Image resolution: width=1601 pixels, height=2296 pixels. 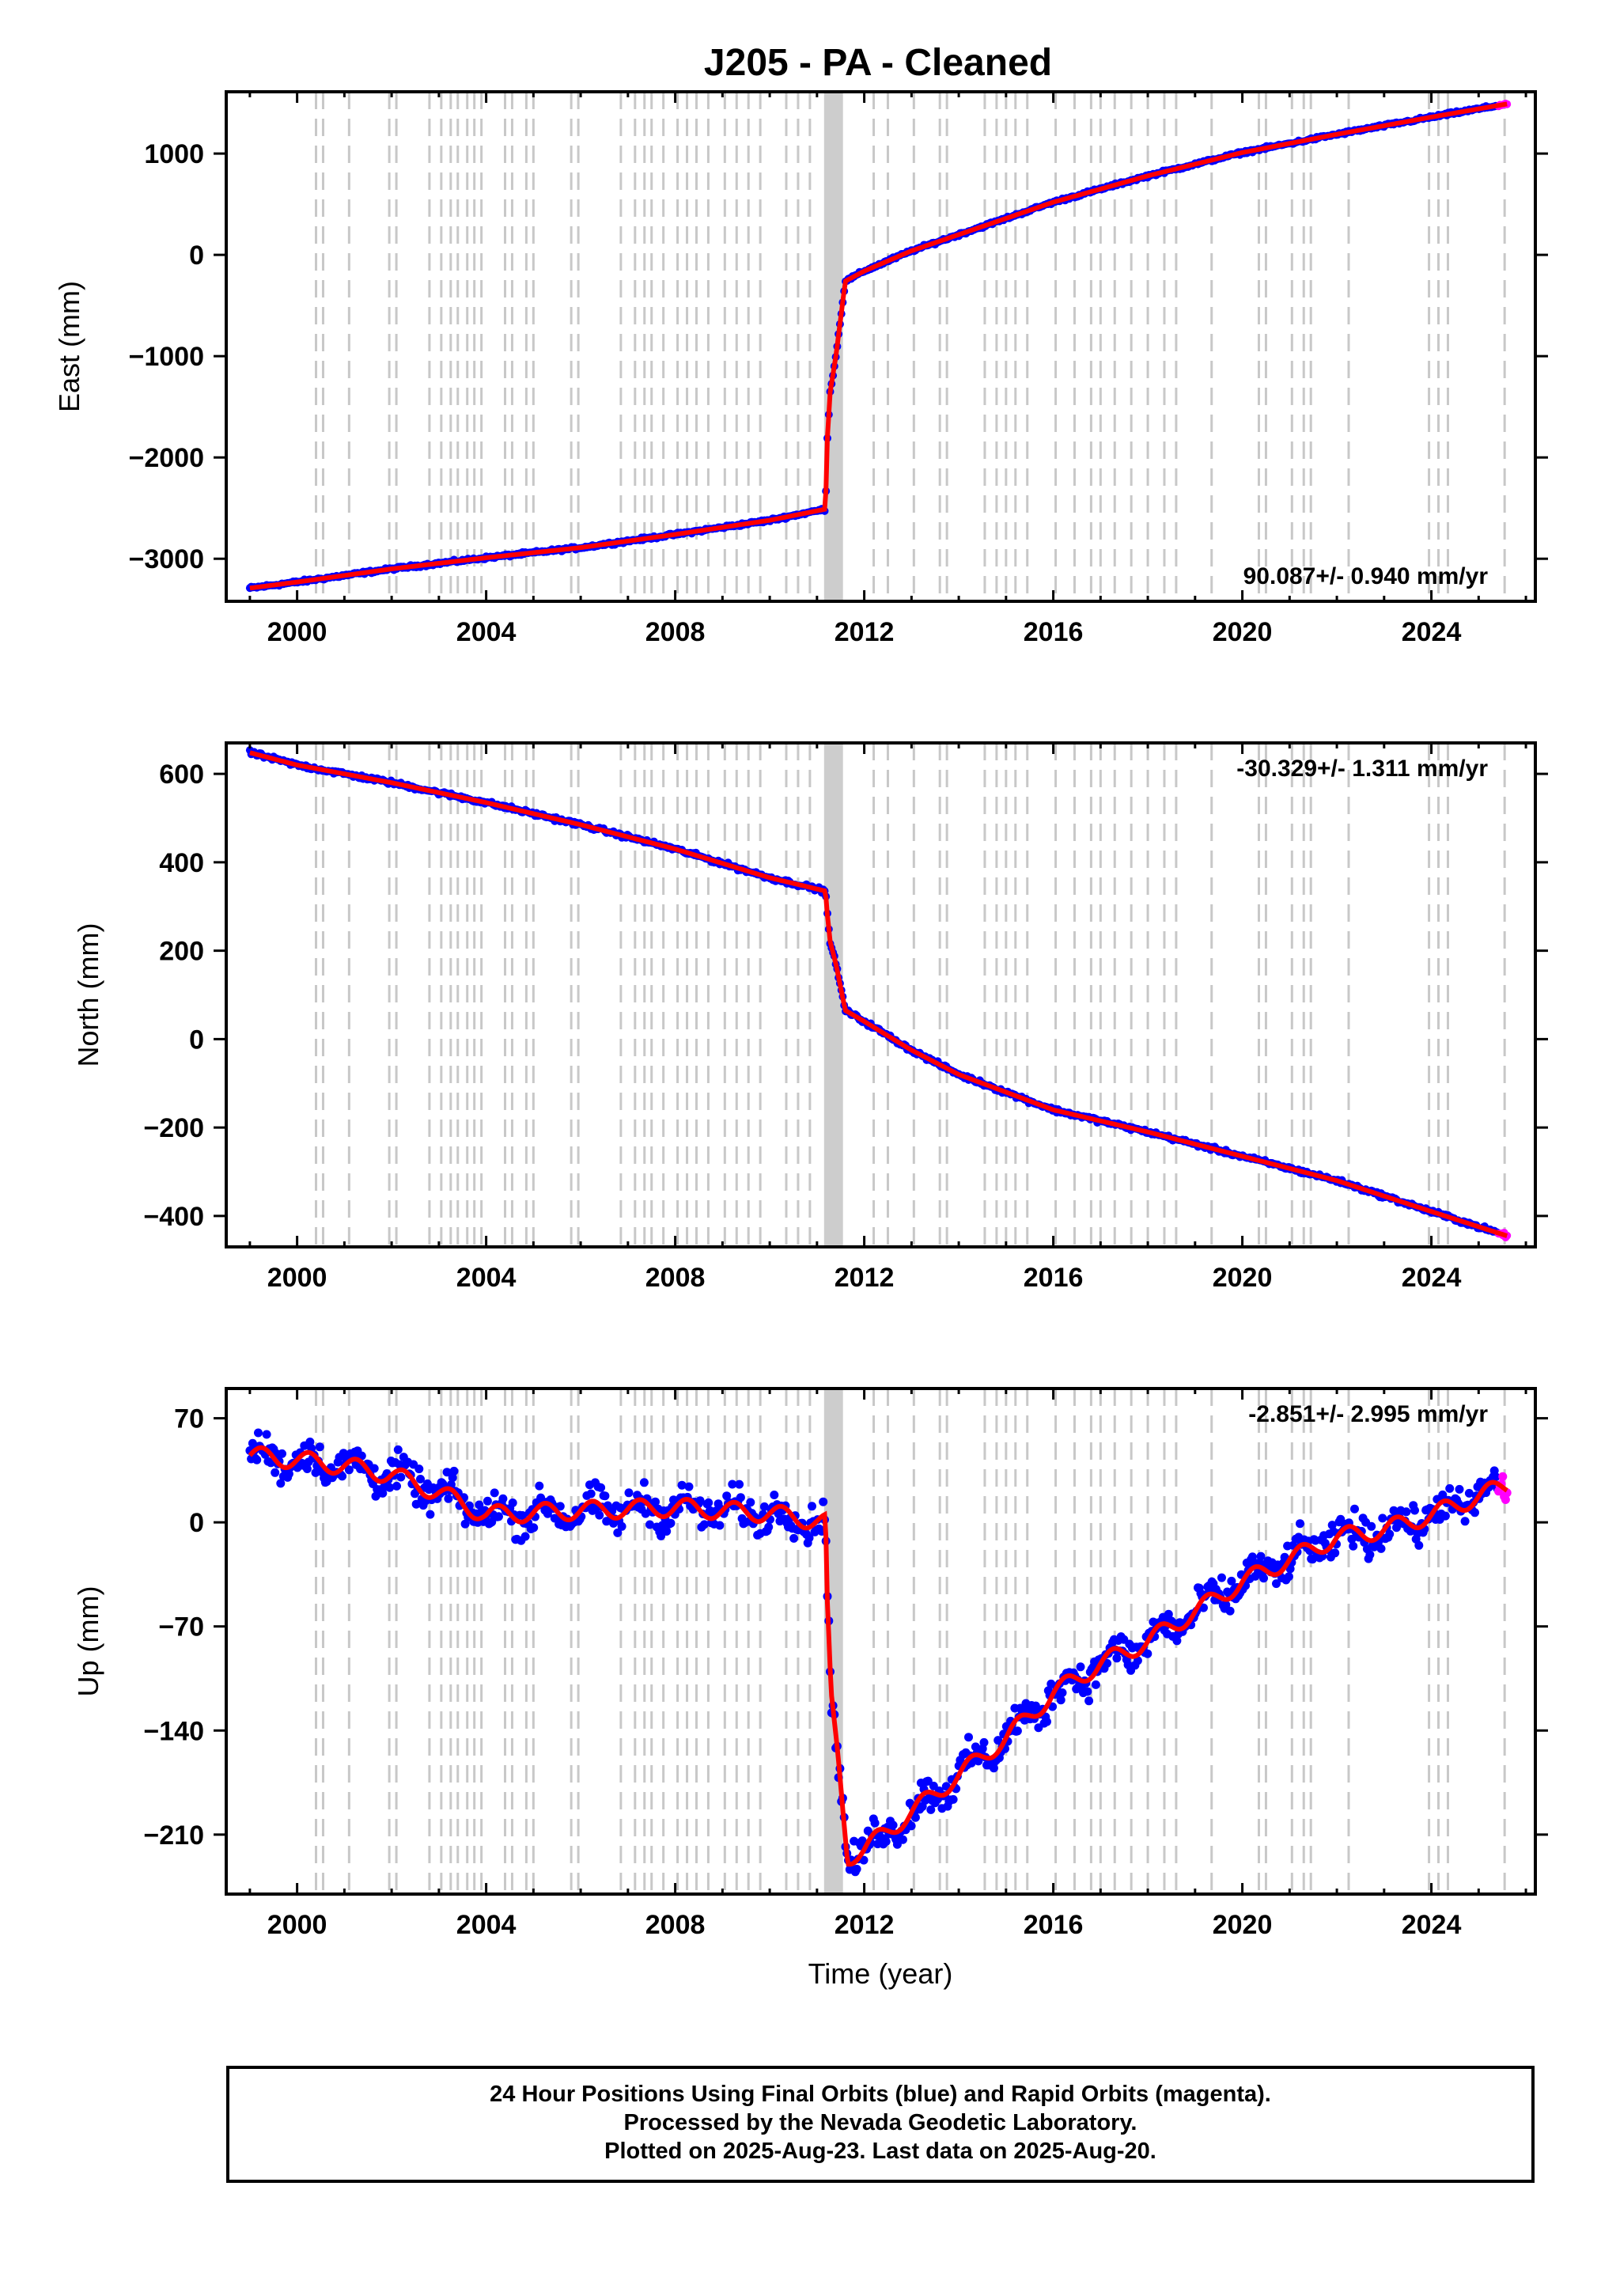 I want to click on y-tick-label: 600, so click(x=182, y=775).